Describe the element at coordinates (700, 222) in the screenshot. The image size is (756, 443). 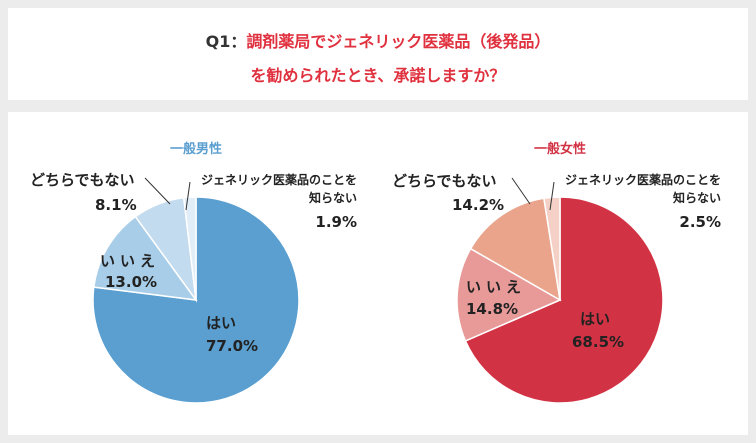
I see `value-label: 2.5%` at that location.